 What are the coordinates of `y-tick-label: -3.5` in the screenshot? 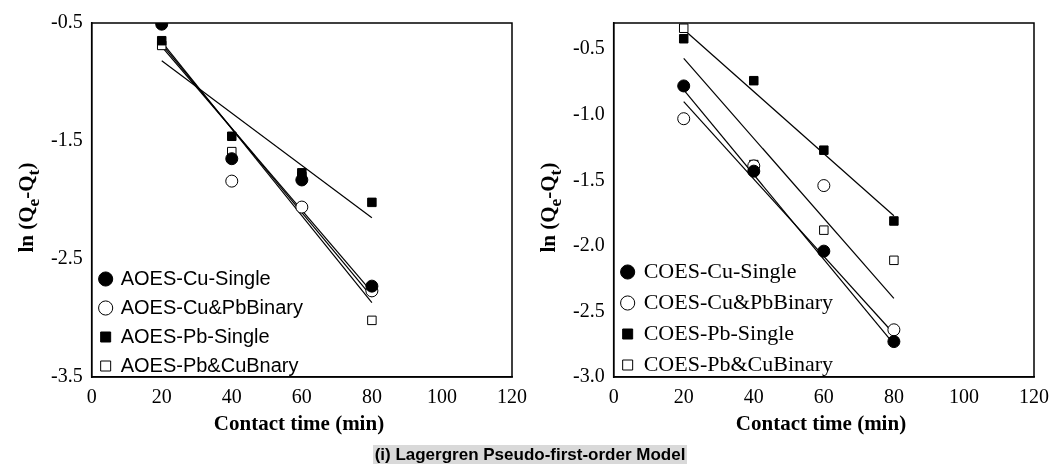 It's located at (66, 375).